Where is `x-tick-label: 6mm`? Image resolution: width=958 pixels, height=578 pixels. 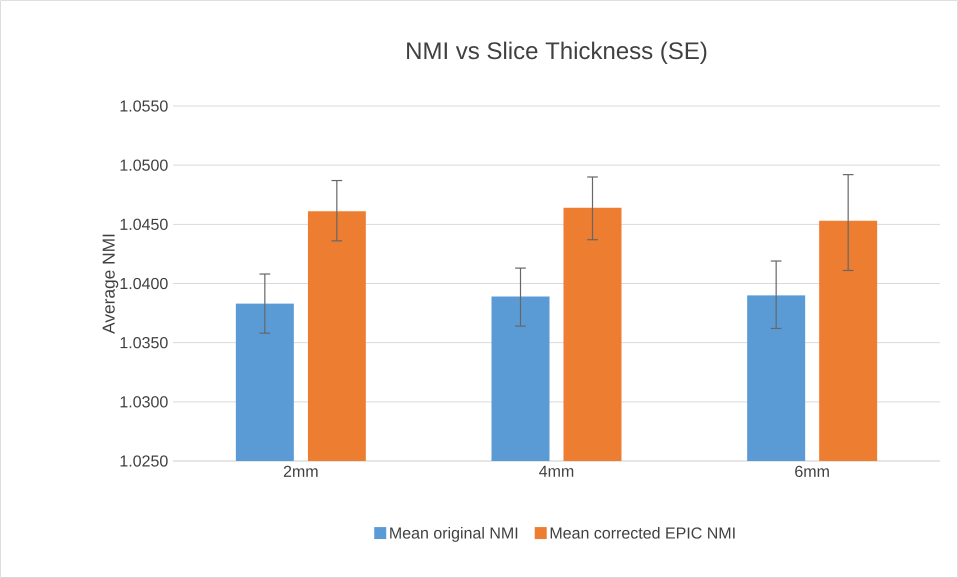
x-tick-label: 6mm is located at coordinates (812, 472).